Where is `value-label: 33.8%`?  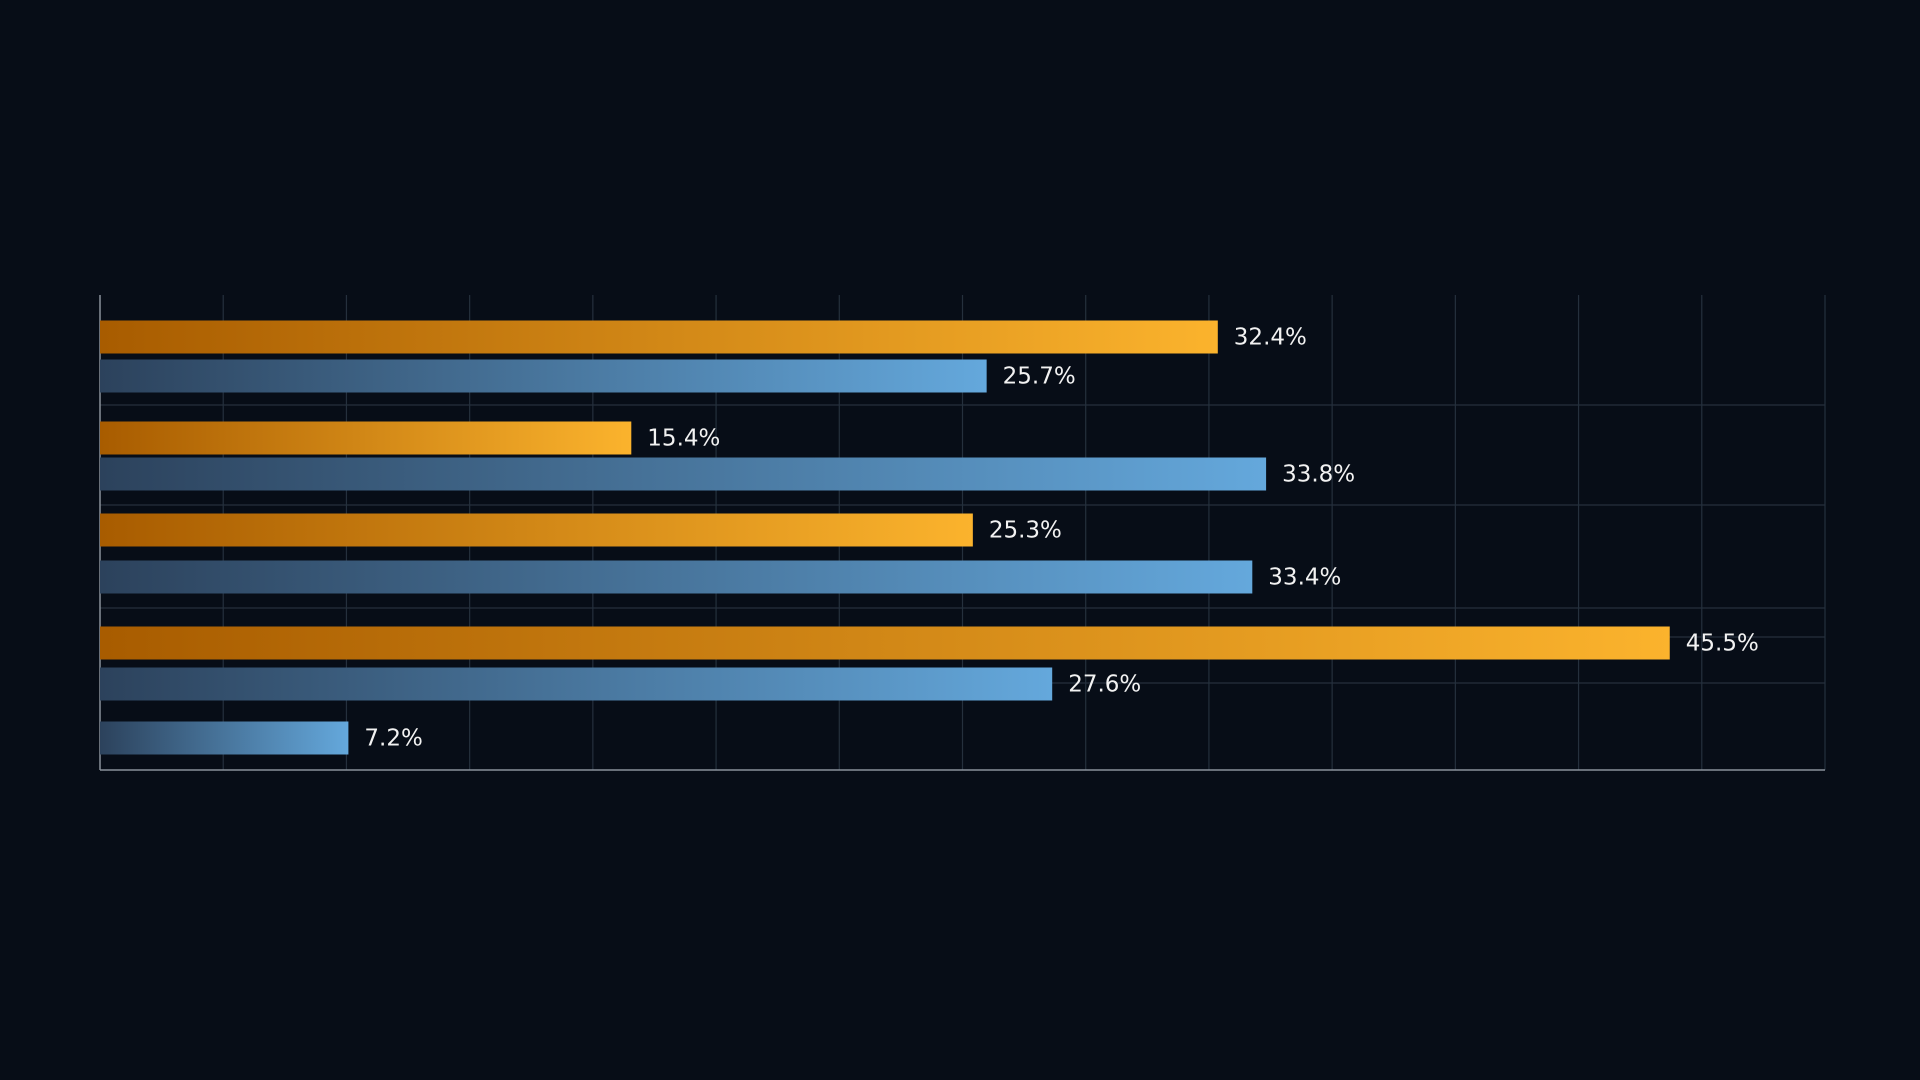
value-label: 33.8% is located at coordinates (1318, 475).